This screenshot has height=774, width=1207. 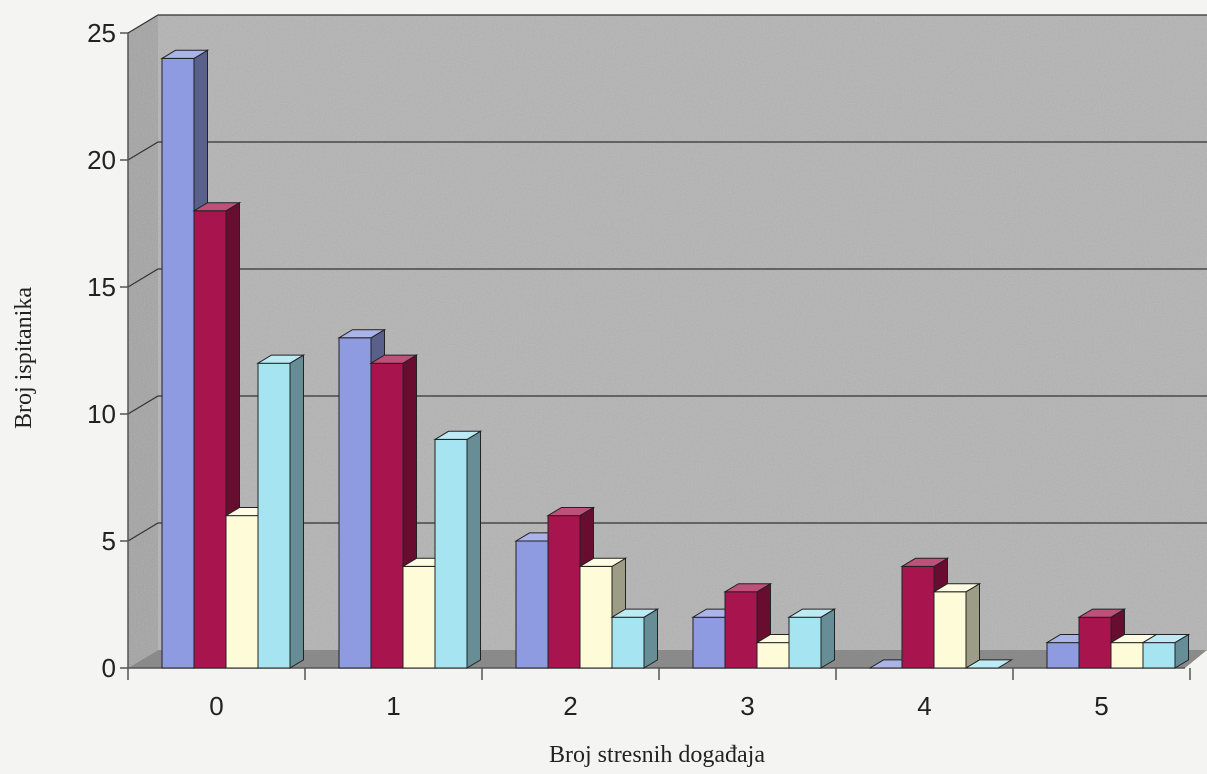 What do you see at coordinates (657, 755) in the screenshot?
I see `x-axis-title: Broj stresnih događaja` at bounding box center [657, 755].